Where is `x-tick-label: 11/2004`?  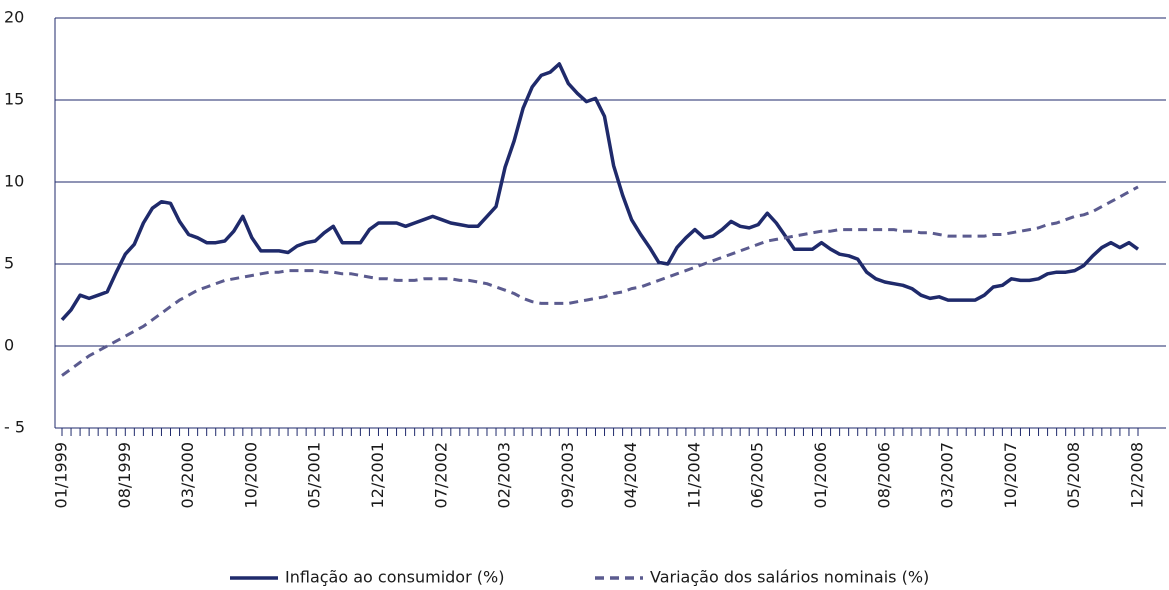
x-tick-label: 11/2004 is located at coordinates (693, 475).